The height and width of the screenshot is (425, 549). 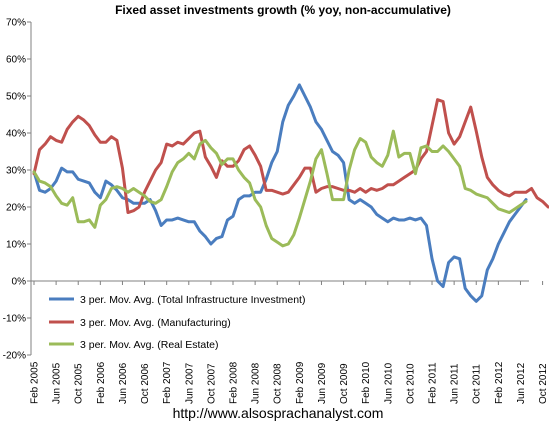 I want to click on x-tick-label: Feb 2011, so click(x=433, y=383).